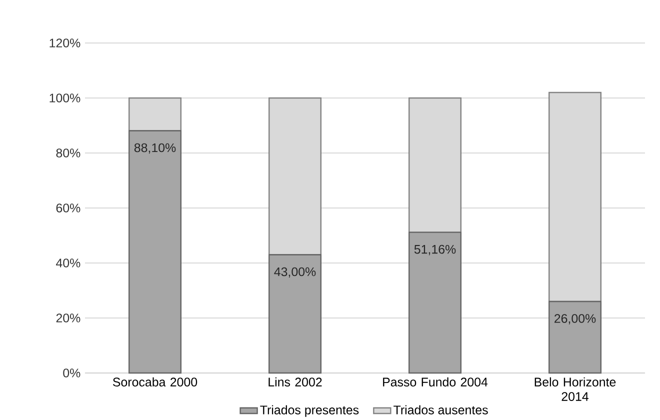 This screenshot has height=420, width=660. What do you see at coordinates (155, 148) in the screenshot?
I see `data-label: 88,10%` at bounding box center [155, 148].